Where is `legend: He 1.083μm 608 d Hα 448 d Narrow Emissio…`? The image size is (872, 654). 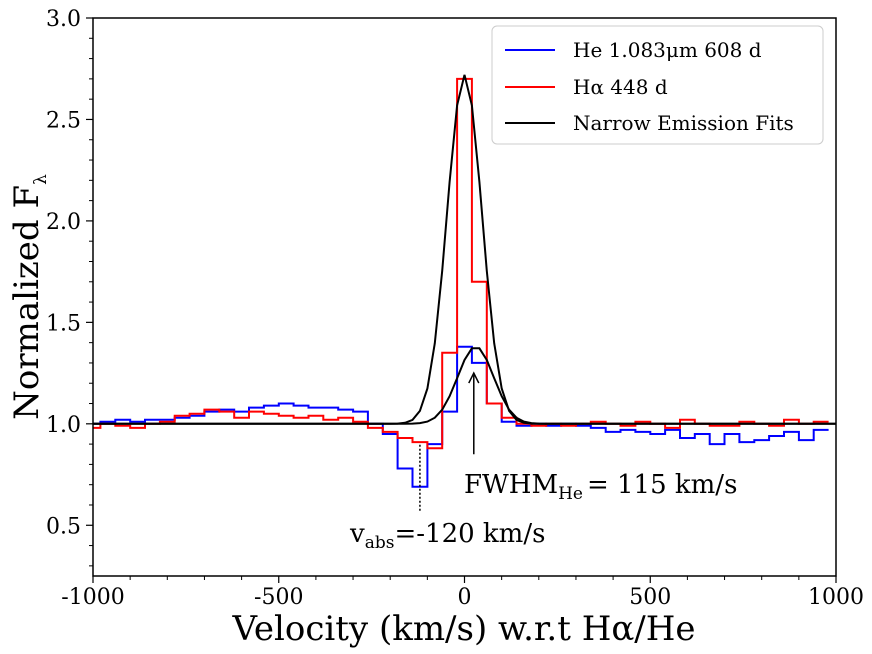 legend: He 1.083μm 608 d Hα 448 d Narrow Emissio… is located at coordinates (657, 85).